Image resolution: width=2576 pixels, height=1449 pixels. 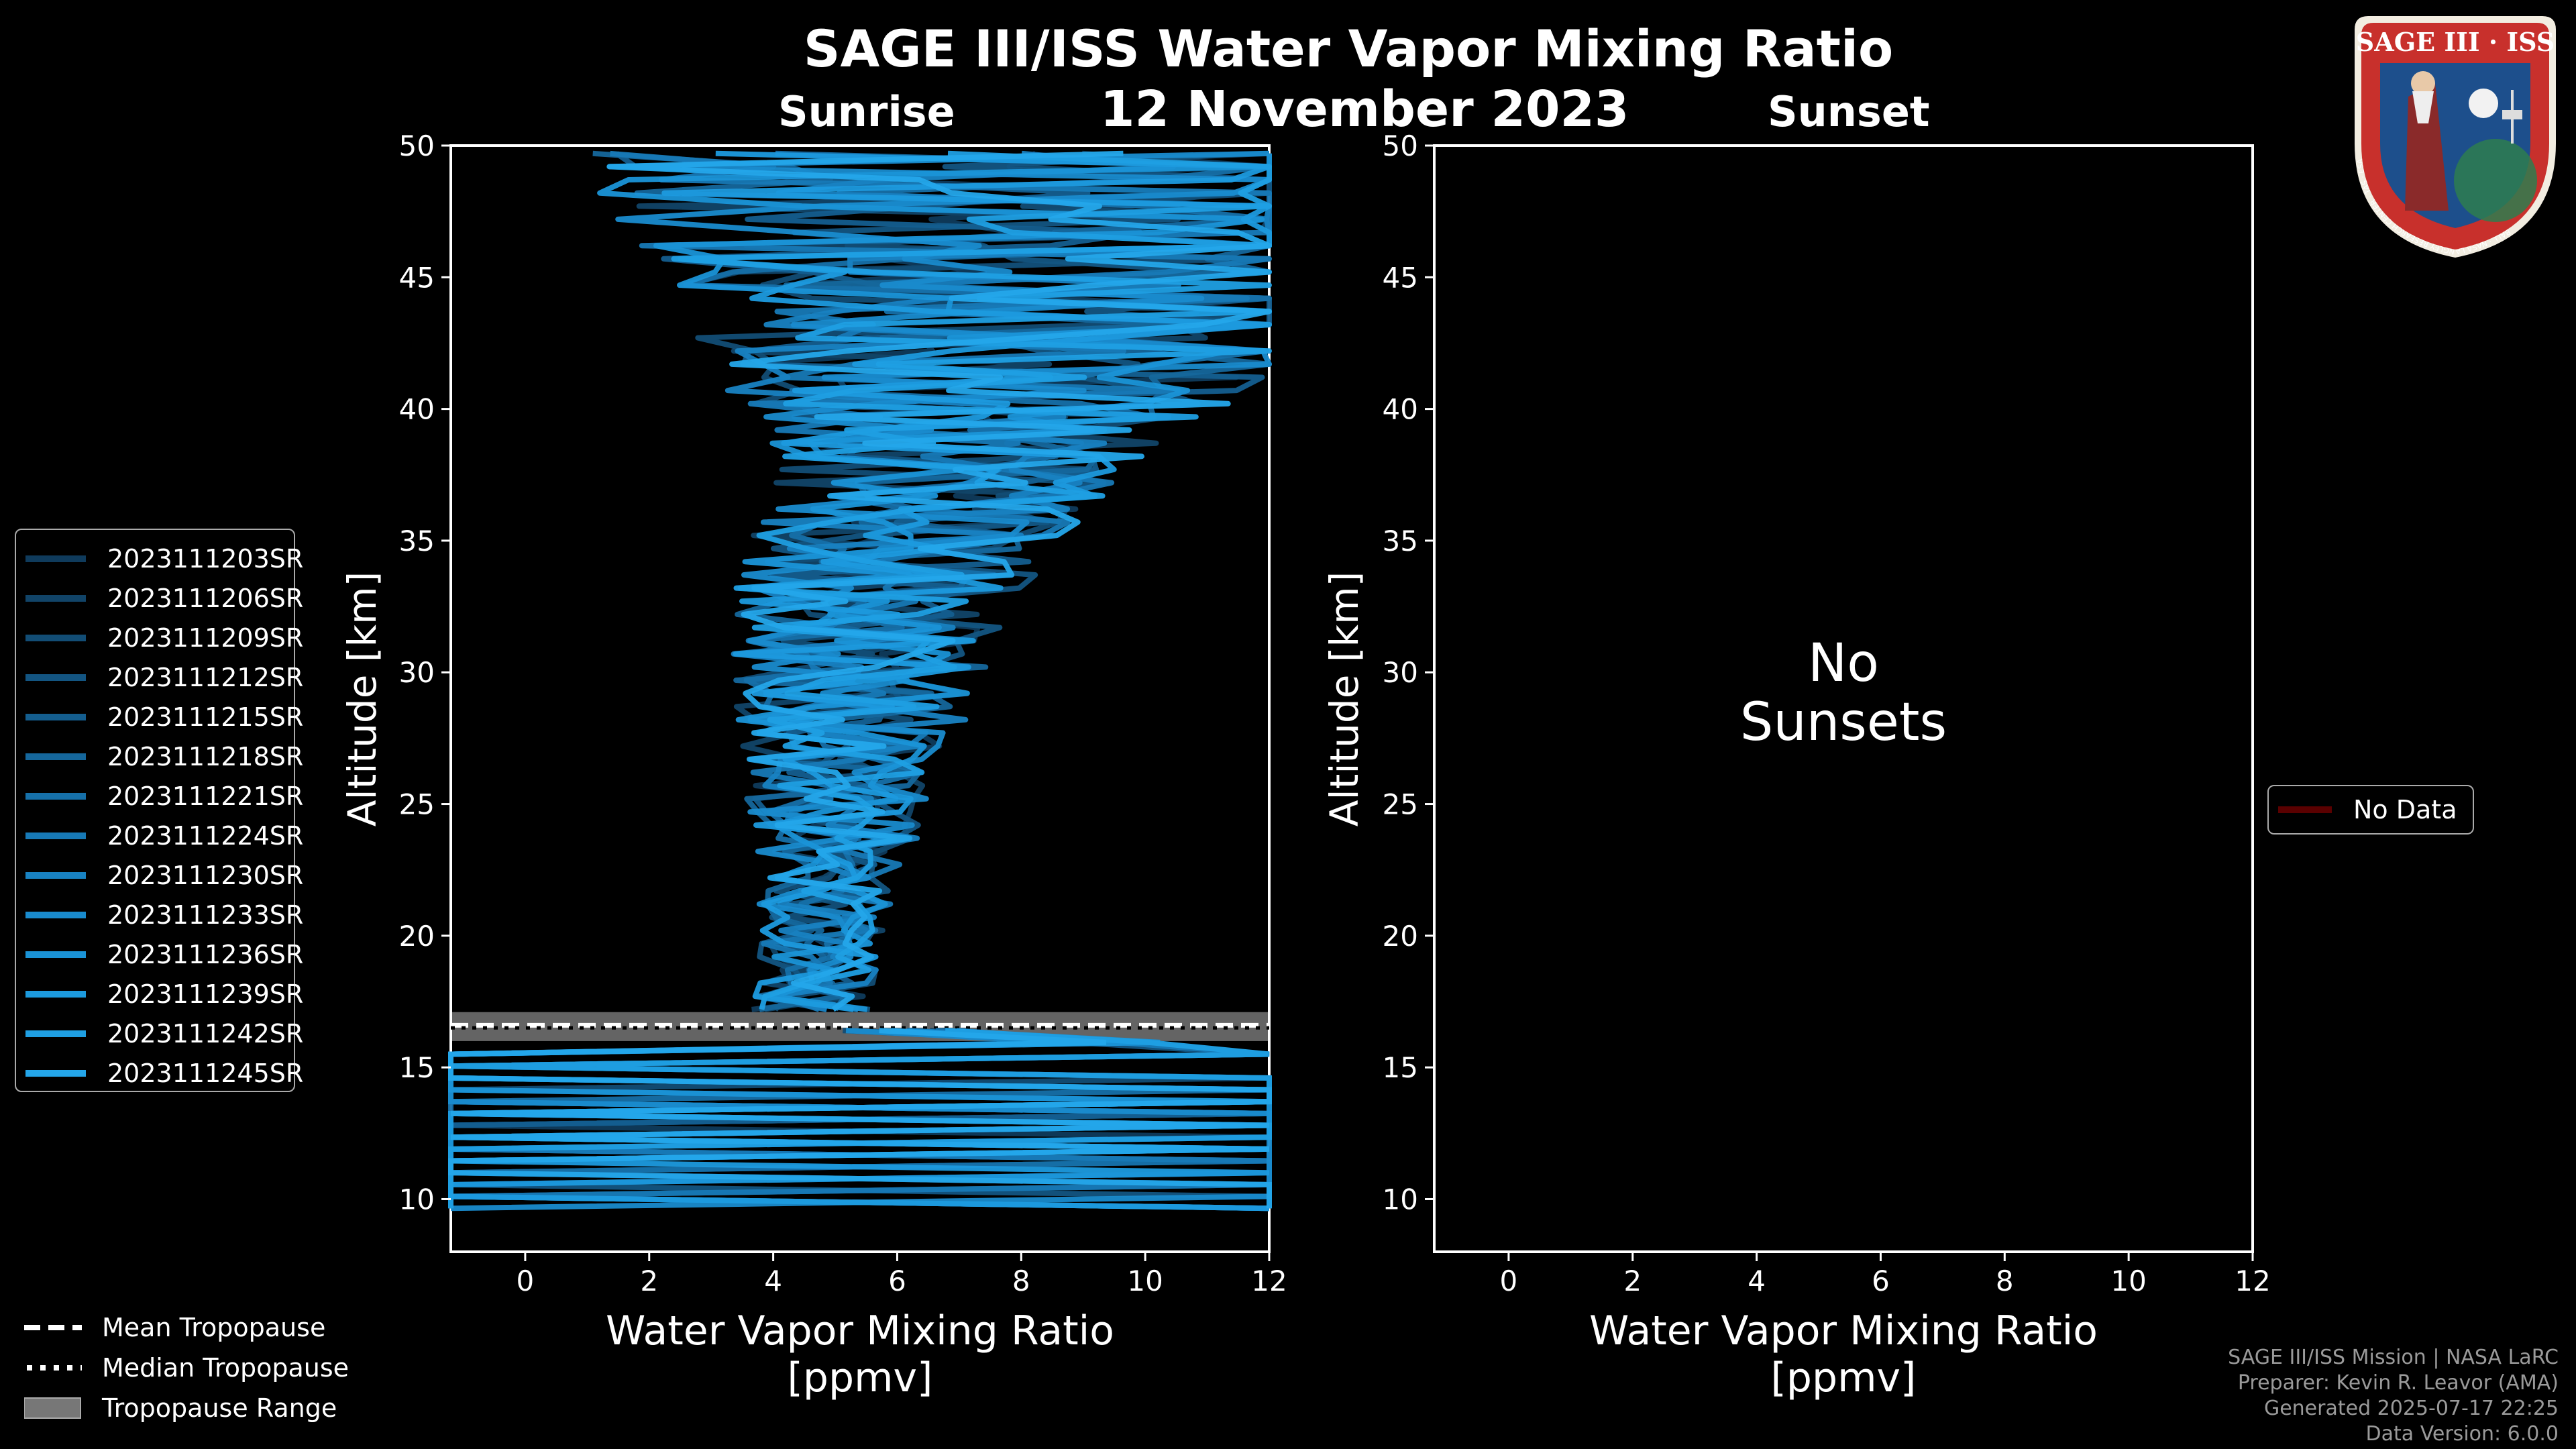 I want to click on legend-label: 2023111221SR, so click(x=205, y=796).